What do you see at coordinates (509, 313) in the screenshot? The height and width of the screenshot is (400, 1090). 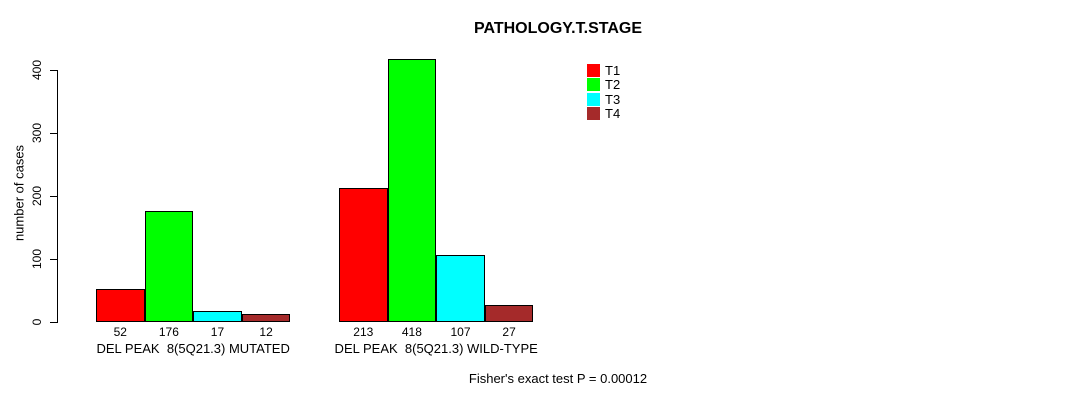 I see `bar-t4-group2` at bounding box center [509, 313].